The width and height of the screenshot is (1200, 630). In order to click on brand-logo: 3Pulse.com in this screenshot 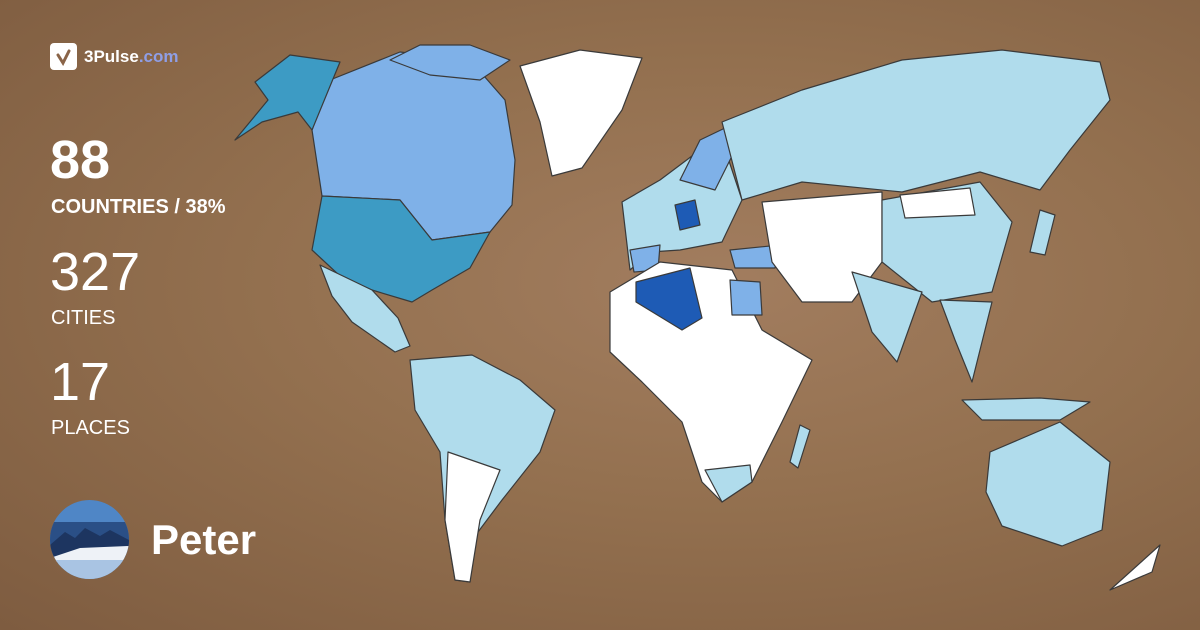, I will do `click(114, 56)`.